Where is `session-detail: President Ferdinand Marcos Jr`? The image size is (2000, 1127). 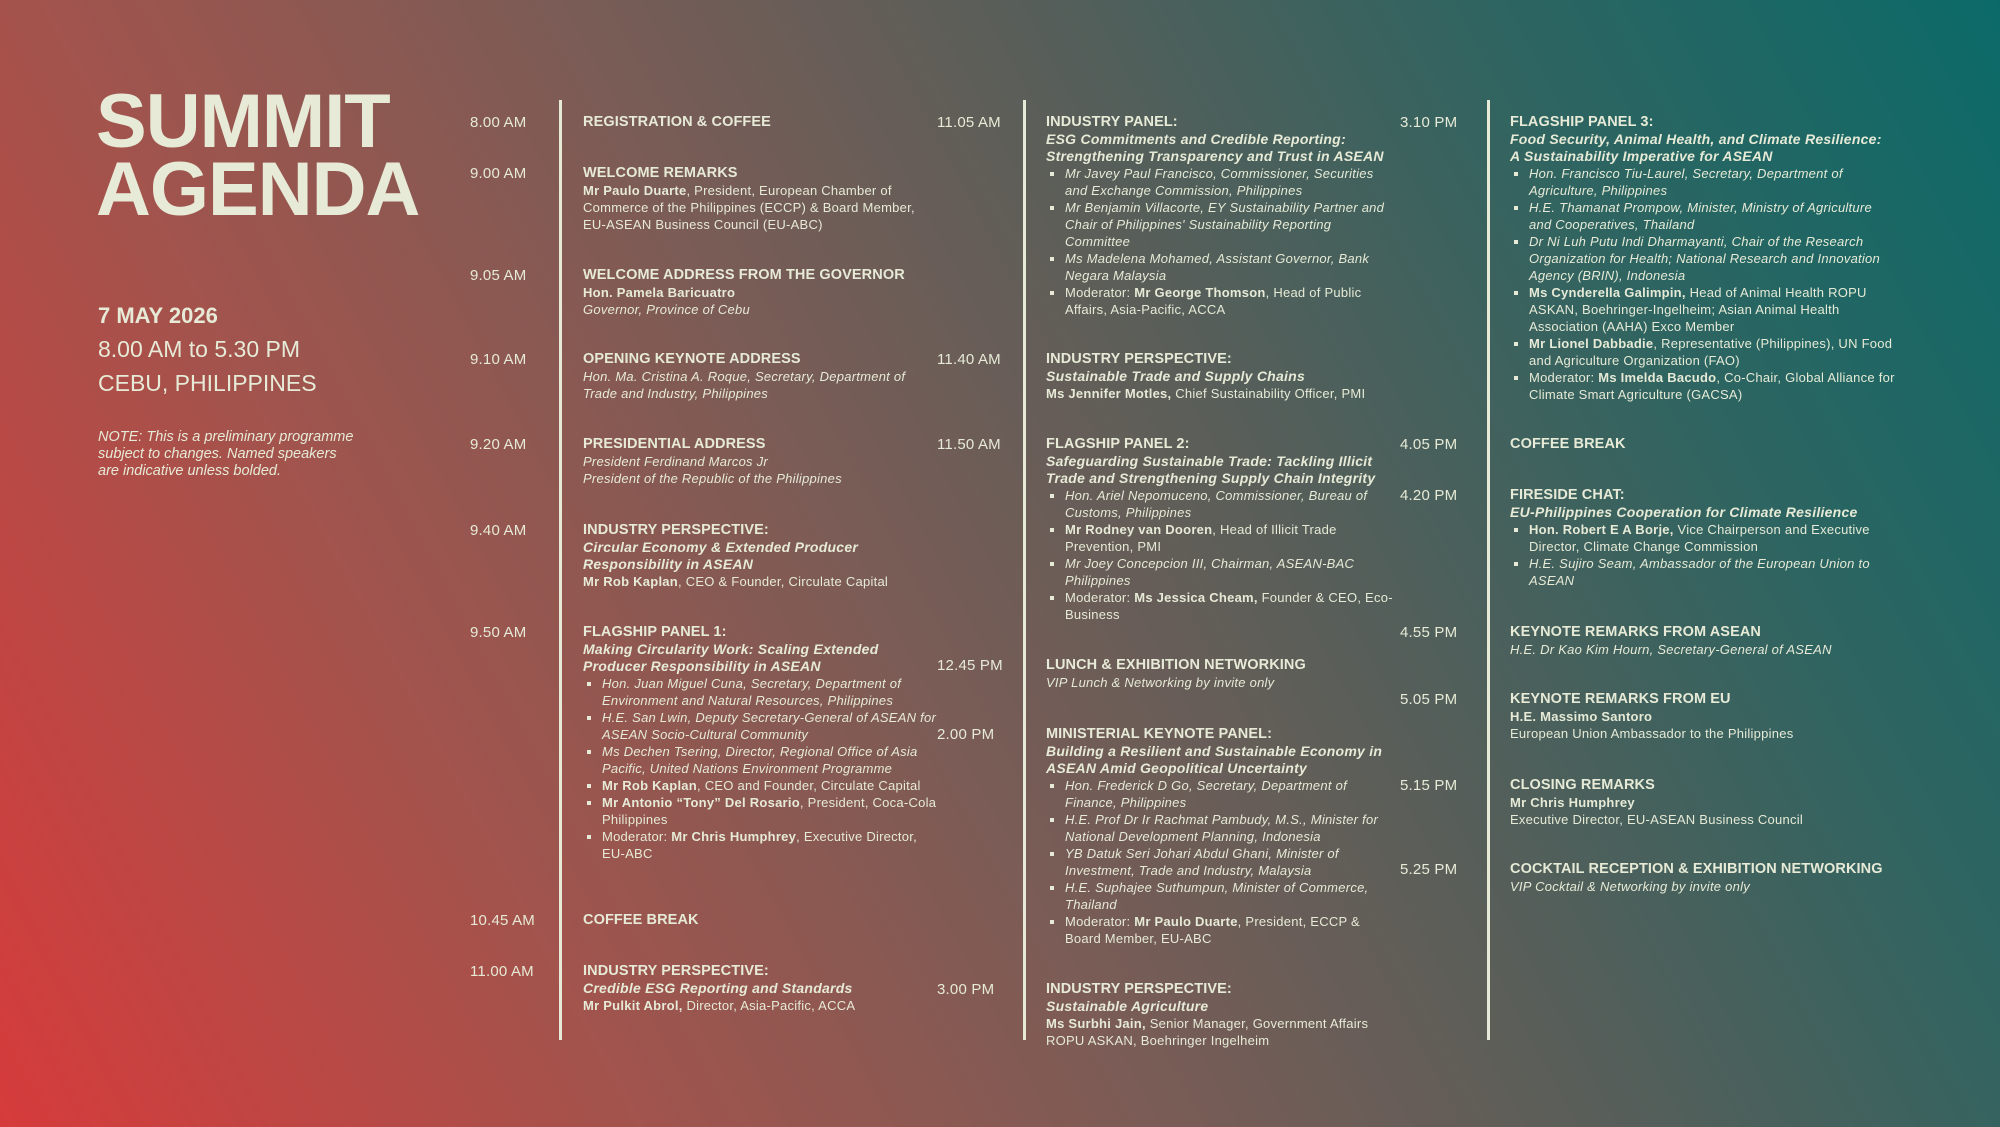
session-detail: President Ferdinand Marcos Jr is located at coordinates (760, 461).